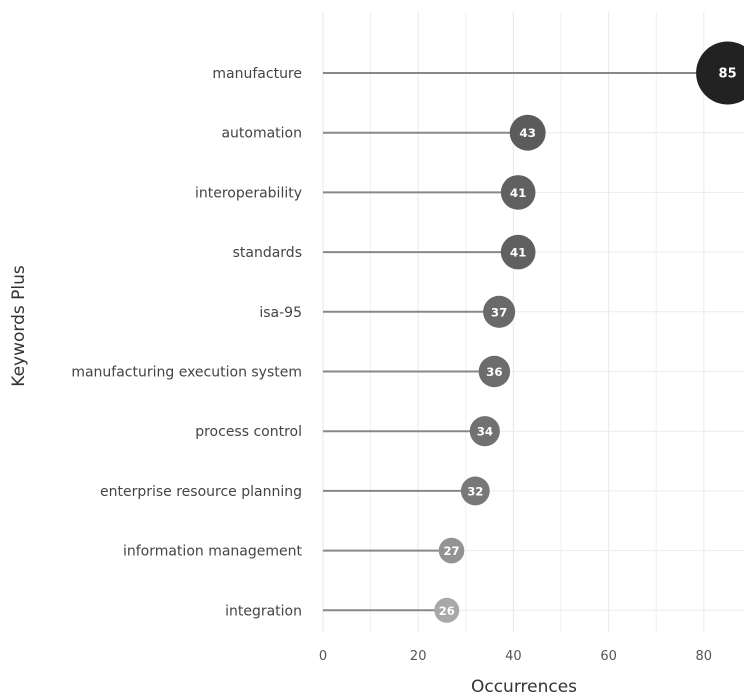 The height and width of the screenshot is (693, 744). I want to click on data-label: 36, so click(494, 372).